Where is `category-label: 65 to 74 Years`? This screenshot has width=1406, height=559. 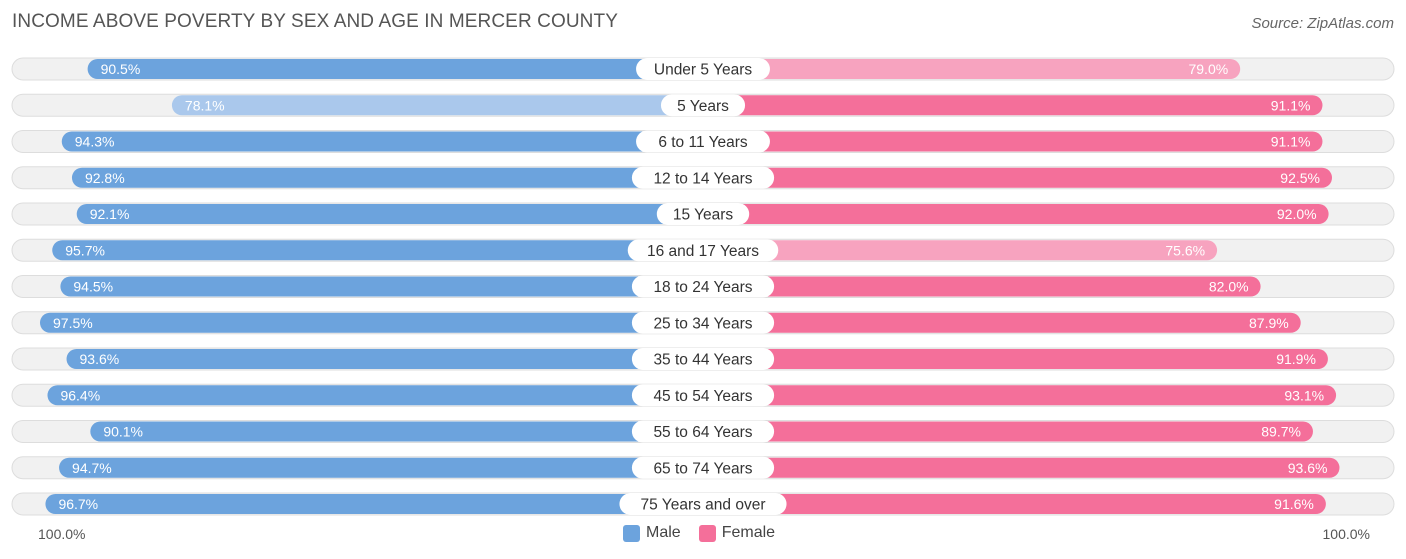 category-label: 65 to 74 Years is located at coordinates (702, 468).